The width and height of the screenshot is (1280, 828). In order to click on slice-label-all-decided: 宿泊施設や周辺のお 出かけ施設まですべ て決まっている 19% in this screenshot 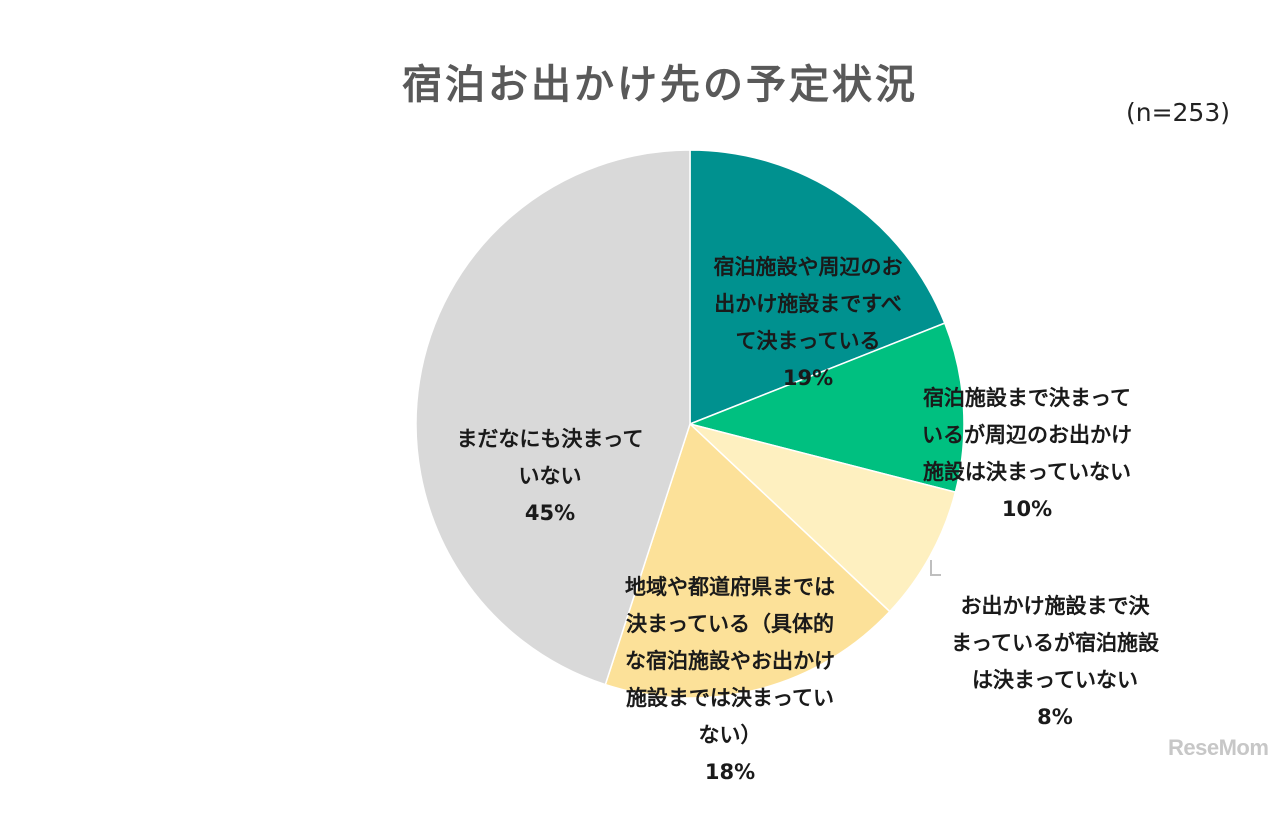, I will do `click(808, 323)`.